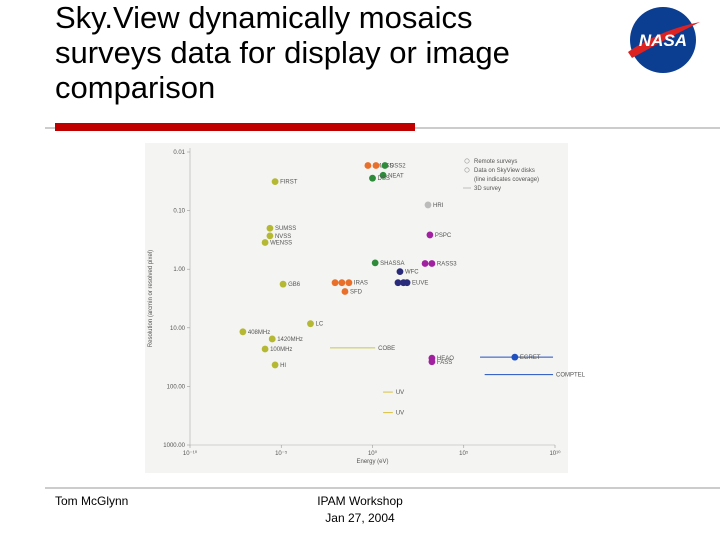 The width and height of the screenshot is (720, 540). I want to click on x-tick-label: 10⁻⁵, so click(281, 453).